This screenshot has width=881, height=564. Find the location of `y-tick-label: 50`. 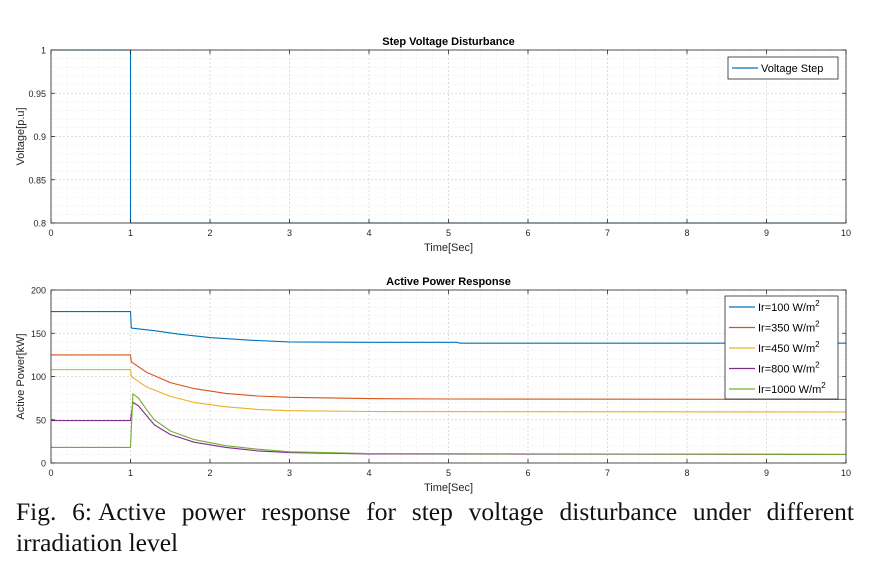

y-tick-label: 50 is located at coordinates (41, 420).